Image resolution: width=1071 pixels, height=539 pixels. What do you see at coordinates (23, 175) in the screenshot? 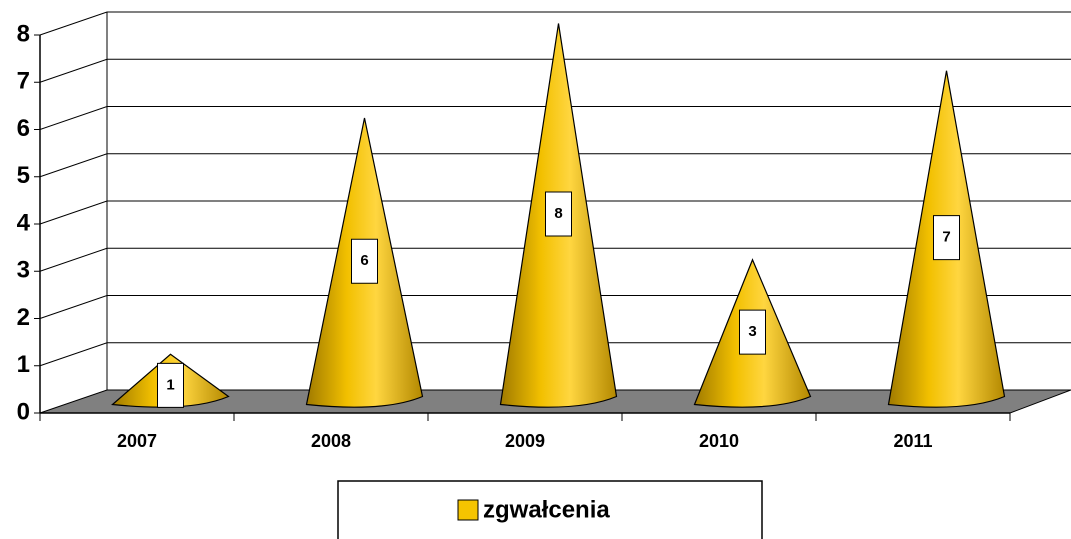
I see `y-tick-label: 5` at bounding box center [23, 175].